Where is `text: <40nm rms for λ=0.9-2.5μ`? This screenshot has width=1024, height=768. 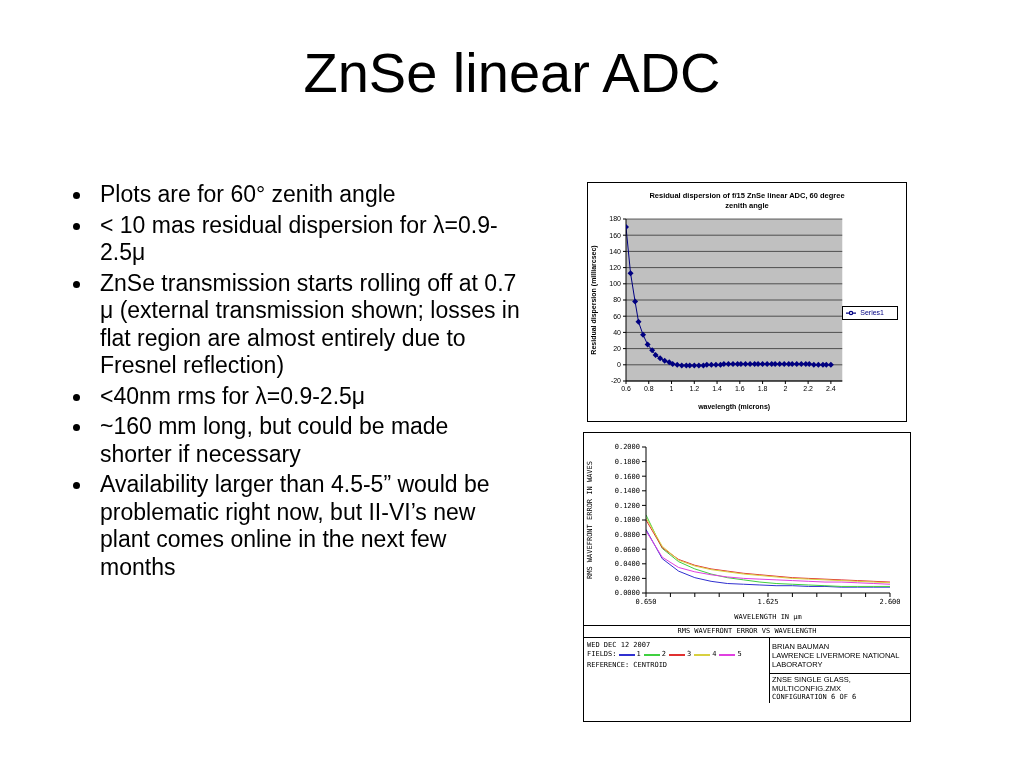 text: <40nm rms for λ=0.9-2.5μ is located at coordinates (233, 396).